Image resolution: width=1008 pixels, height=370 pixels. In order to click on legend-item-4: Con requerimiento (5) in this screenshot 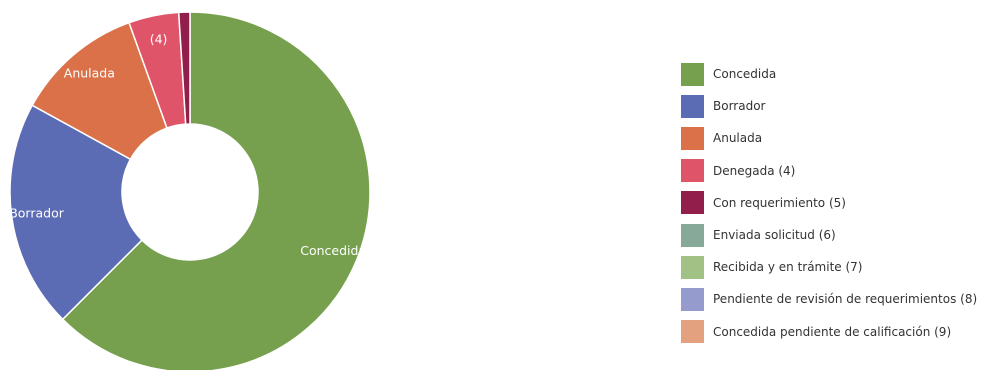, I will do `click(829, 203)`.